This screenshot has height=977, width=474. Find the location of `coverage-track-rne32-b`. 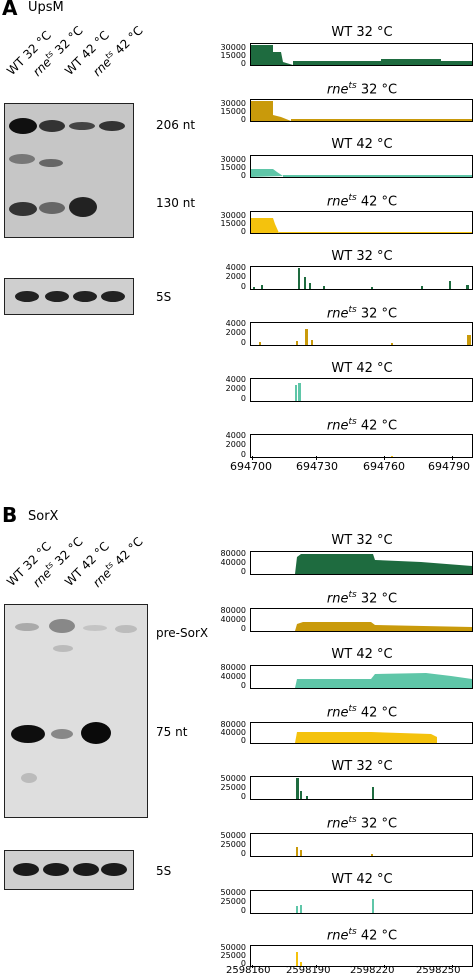

coverage-track-rne32-b is located at coordinates (361, 620).